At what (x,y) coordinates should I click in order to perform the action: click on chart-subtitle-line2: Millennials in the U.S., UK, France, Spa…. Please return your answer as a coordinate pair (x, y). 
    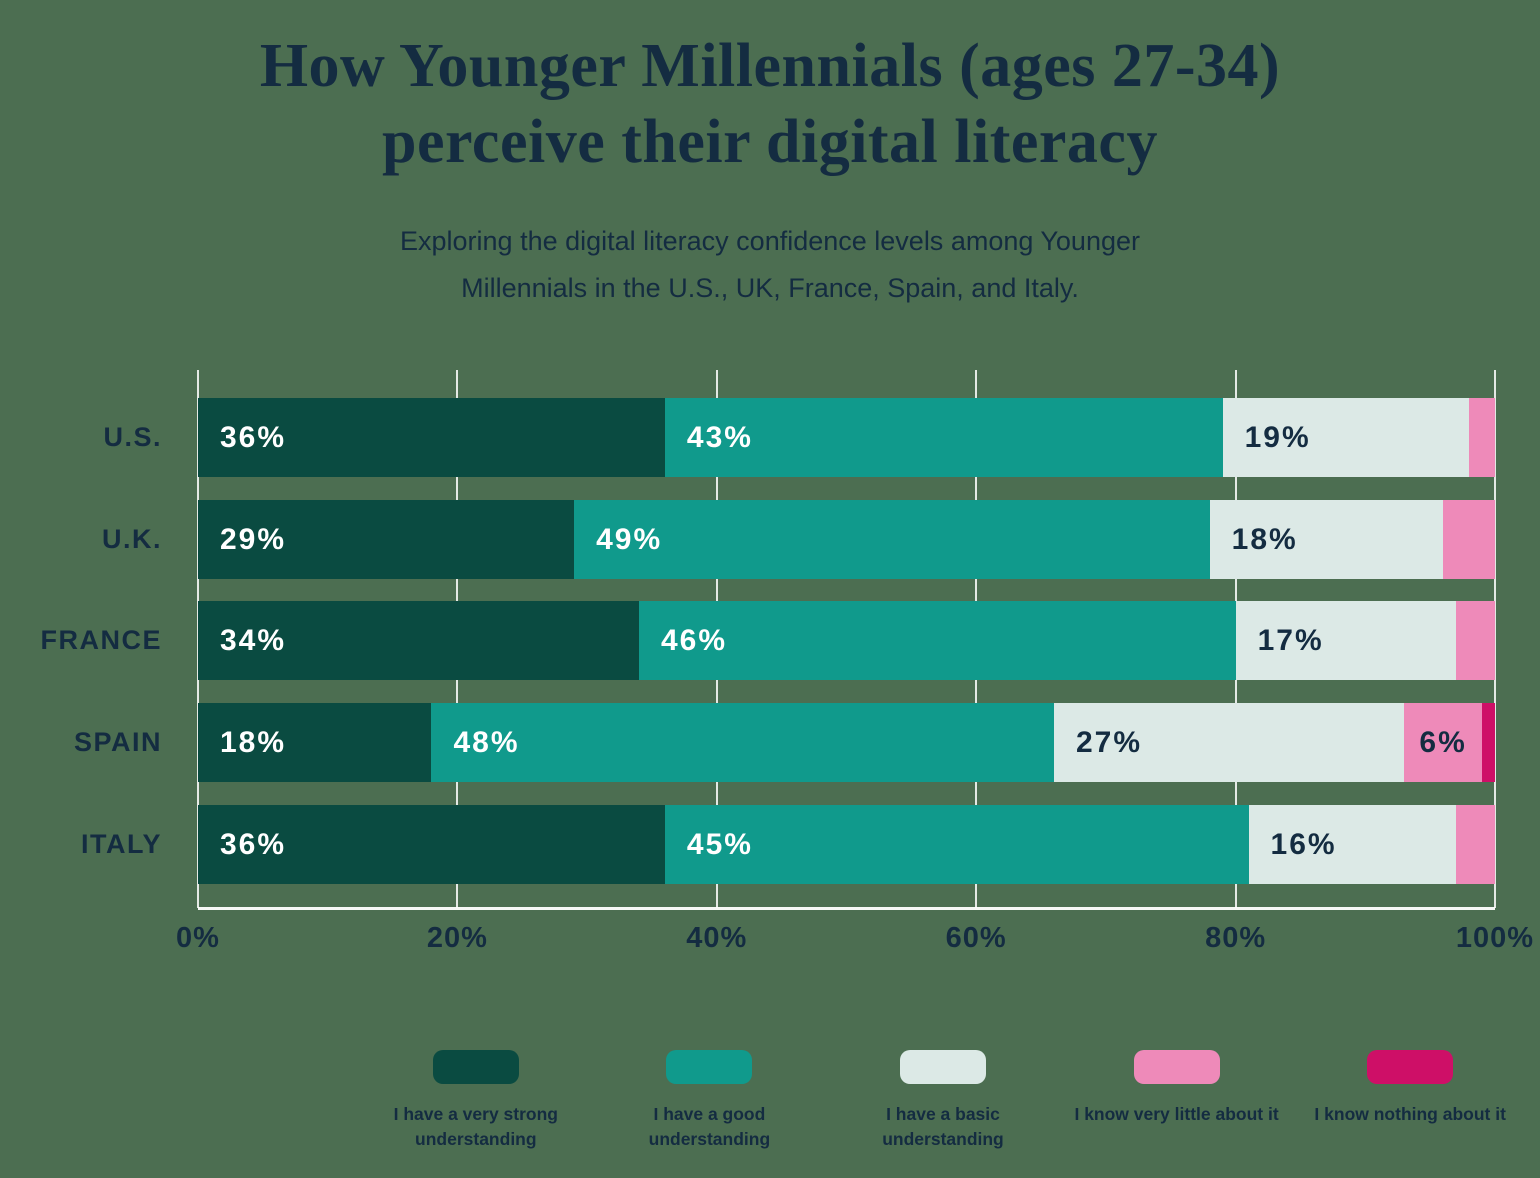
    Looking at the image, I should click on (770, 288).